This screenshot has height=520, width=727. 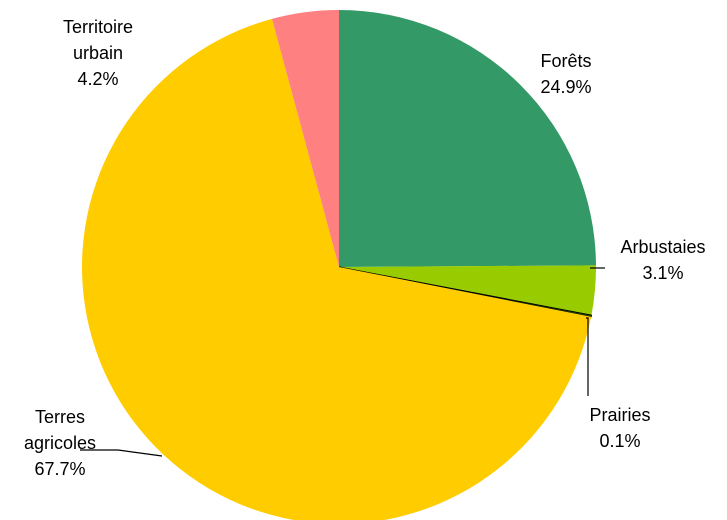 I want to click on category-label: Terres agricoles, so click(x=60, y=430).